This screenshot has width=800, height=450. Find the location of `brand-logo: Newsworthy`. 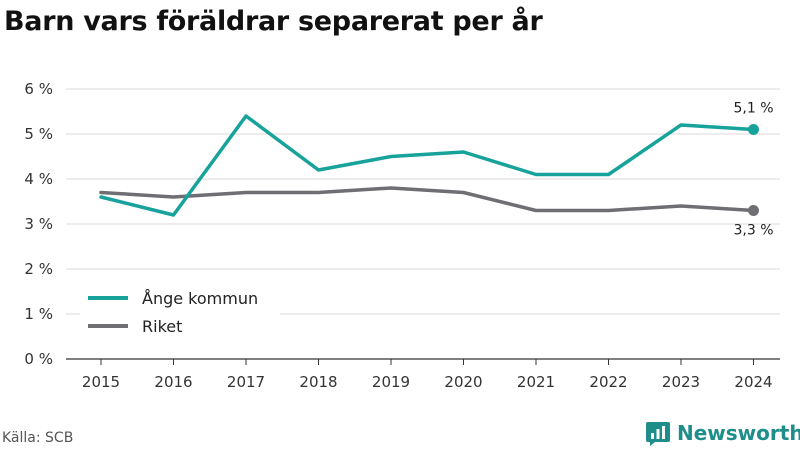

brand-logo: Newsworthy is located at coordinates (722, 433).